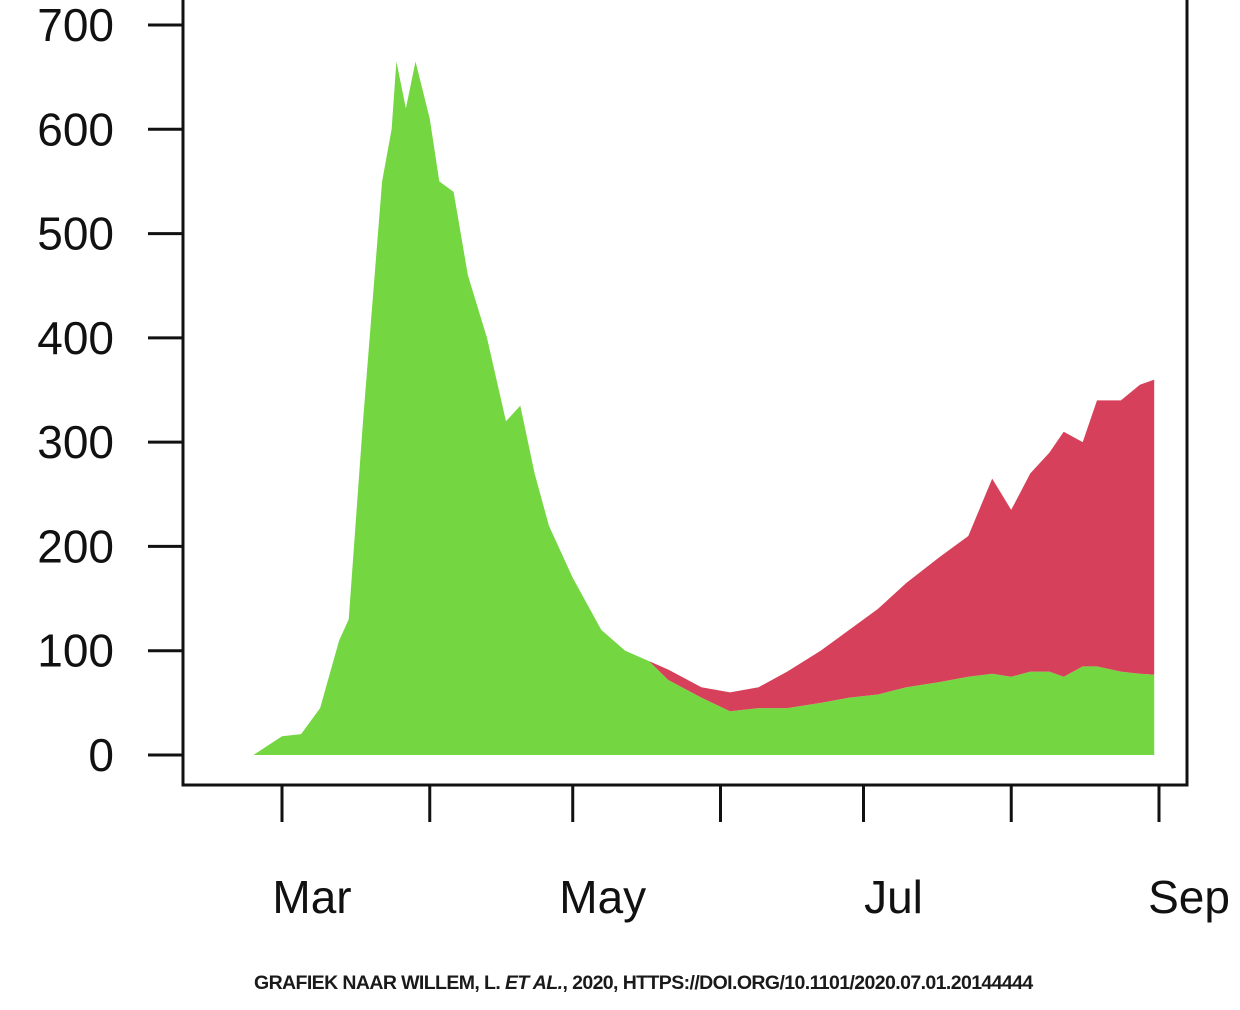 This screenshot has height=1010, width=1240. I want to click on caption-prefix: GRAFIEK NAAR WILLEM, L., so click(379, 983).